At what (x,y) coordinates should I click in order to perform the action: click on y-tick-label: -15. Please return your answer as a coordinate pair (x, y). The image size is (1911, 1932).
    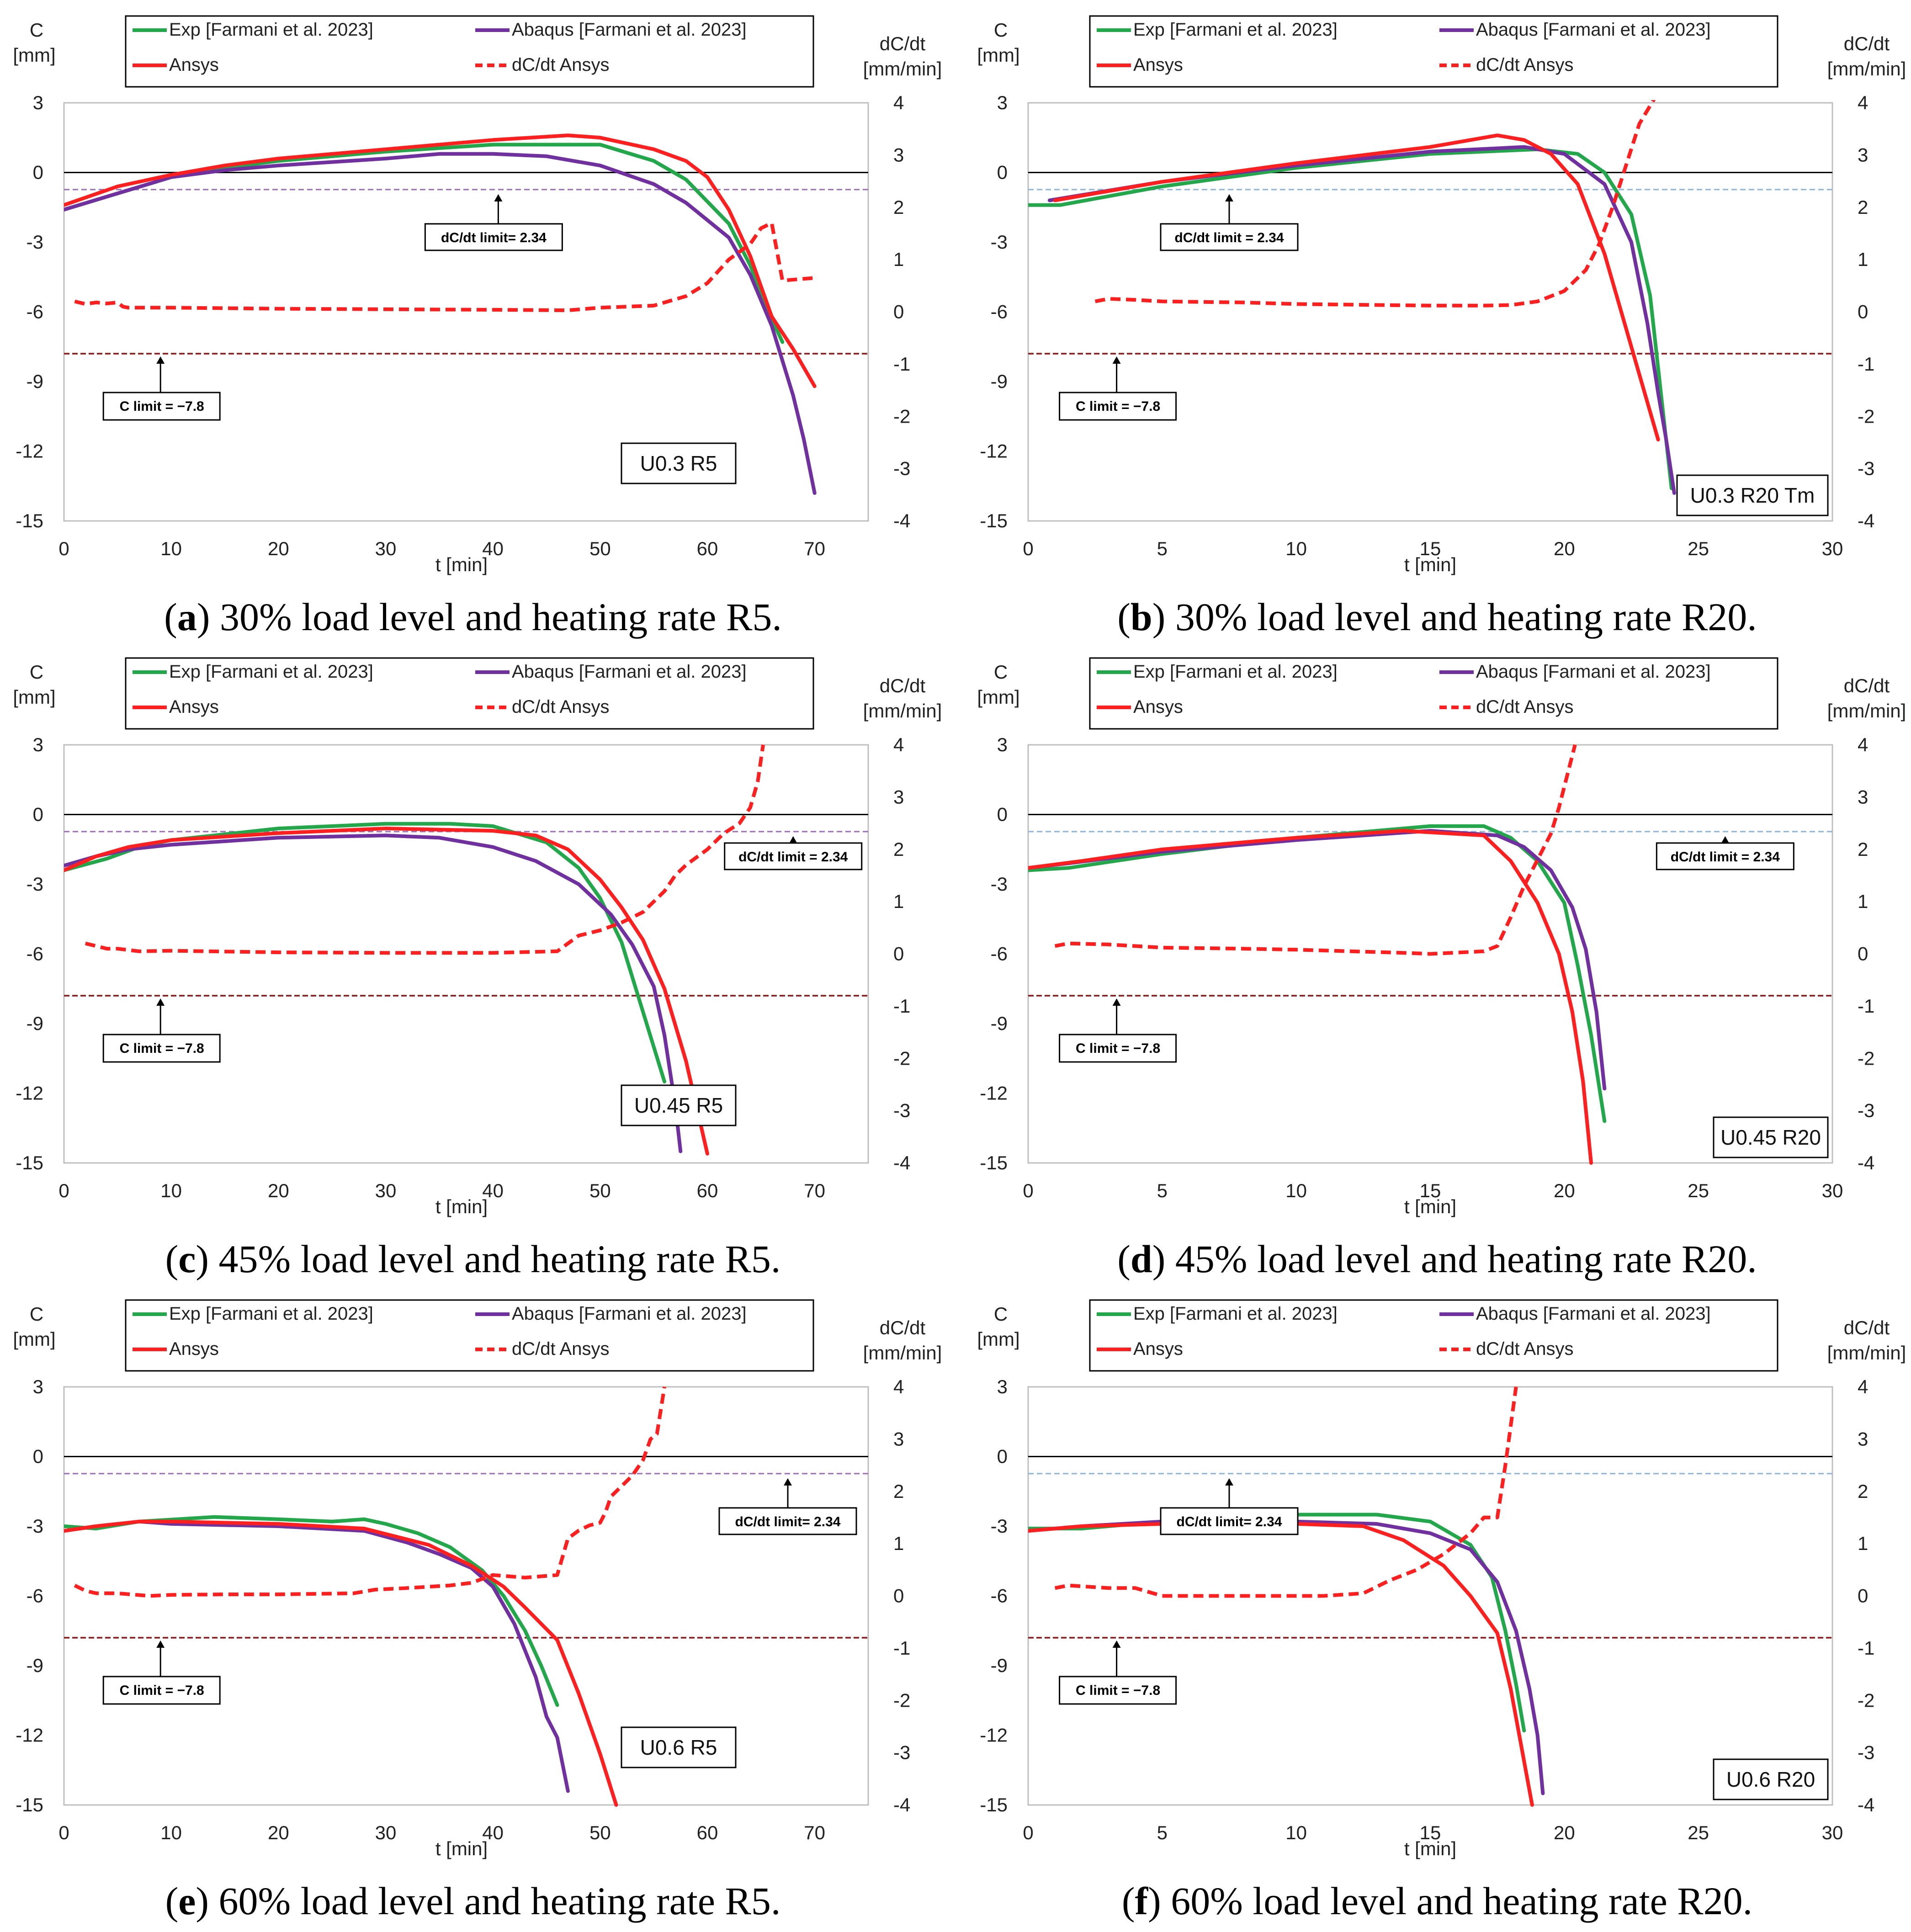
    Looking at the image, I should click on (994, 520).